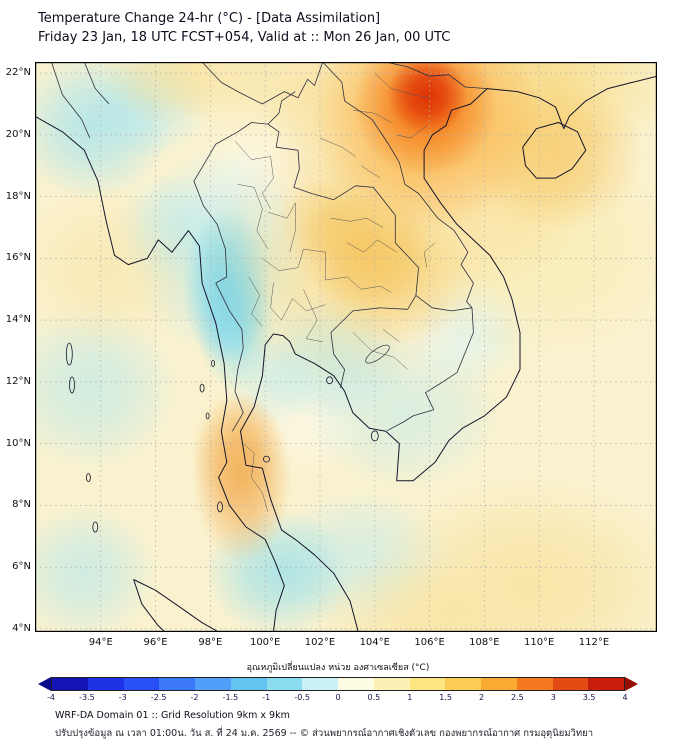 This screenshot has height=756, width=676. I want to click on colorbar-tick-label: 1.5, so click(445, 697).